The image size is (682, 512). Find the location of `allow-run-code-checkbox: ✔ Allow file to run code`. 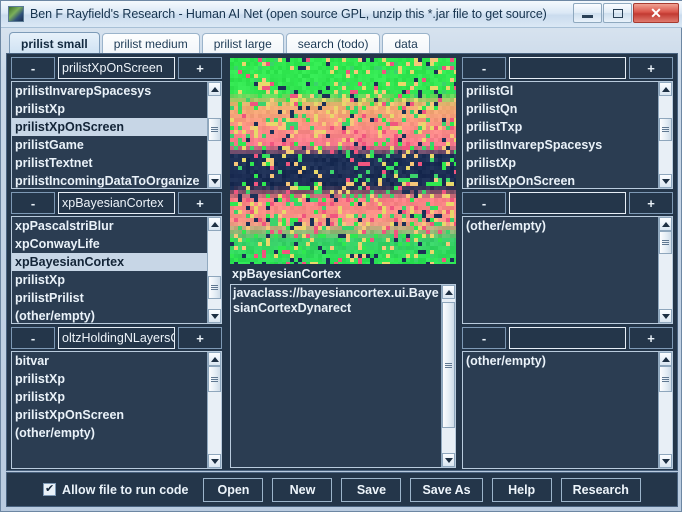

allow-run-code-checkbox: ✔ Allow file to run code is located at coordinates (115, 490).